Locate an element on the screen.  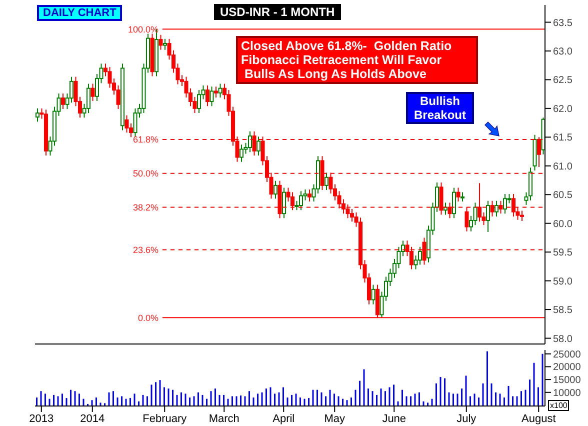
annotation: 0.0% is located at coordinates (148, 317).